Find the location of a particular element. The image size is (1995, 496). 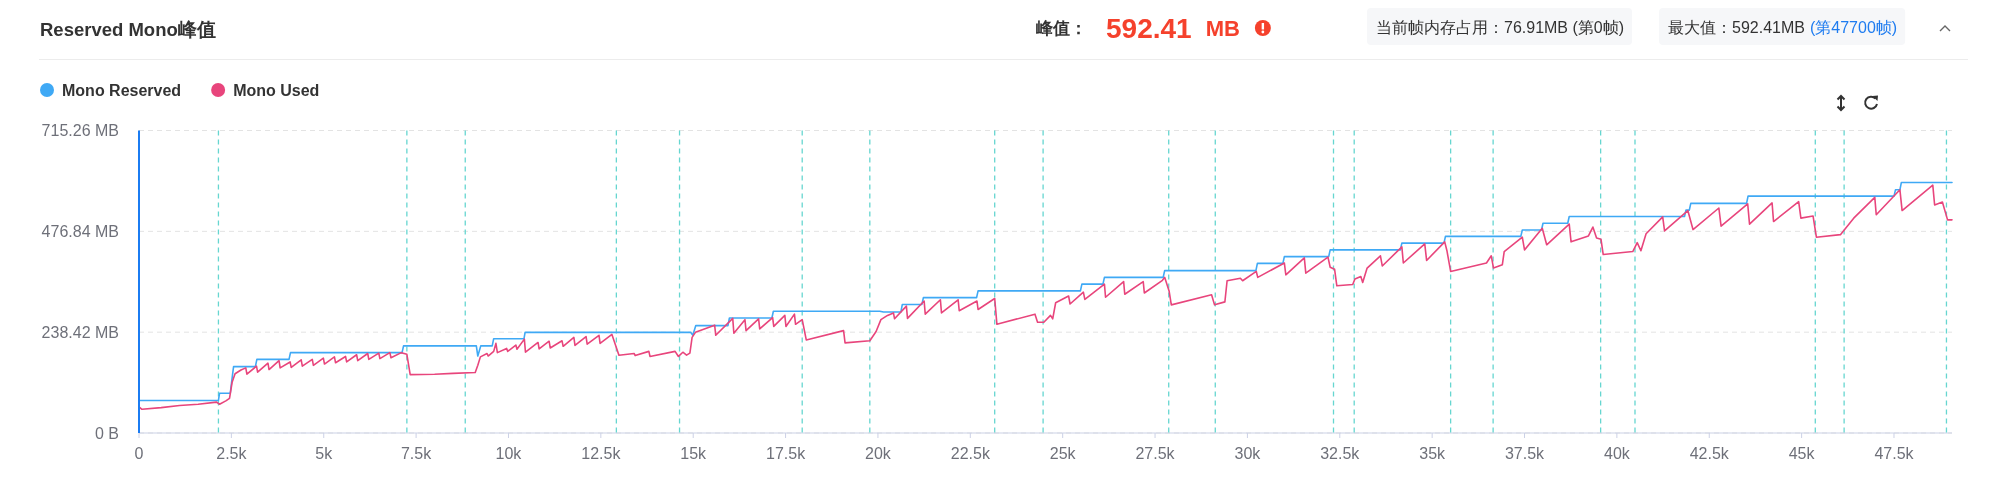

text: MB is located at coordinates (1222, 28).